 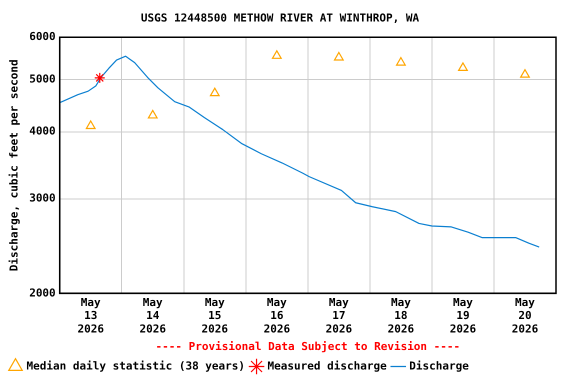 What do you see at coordinates (42, 37) in the screenshot?
I see `y-tick-label: 6000` at bounding box center [42, 37].